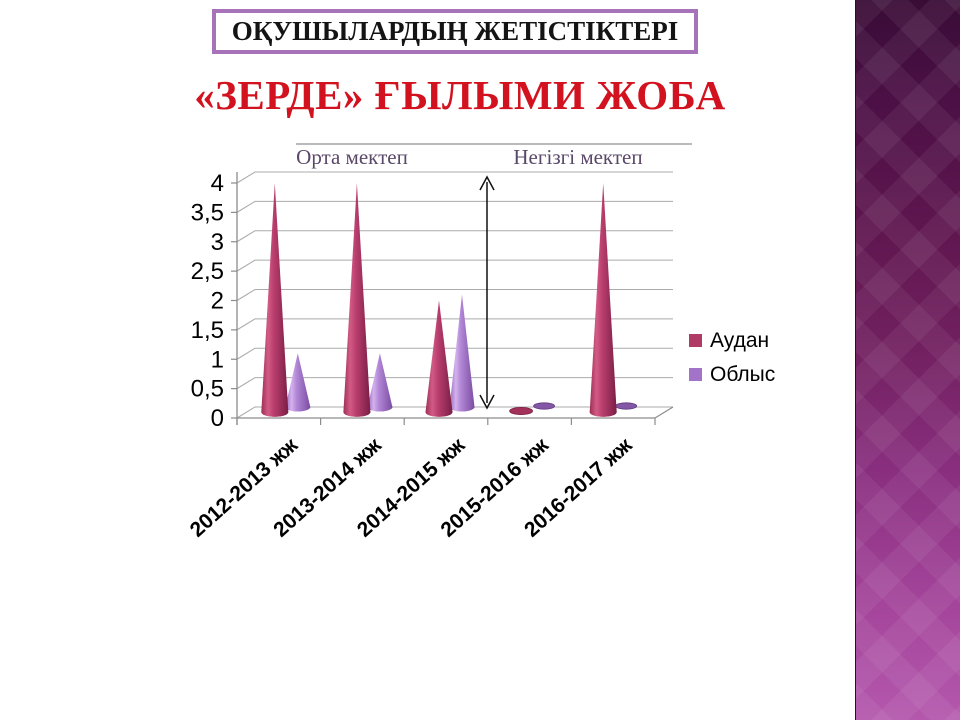  What do you see at coordinates (207, 271) in the screenshot?
I see `y-axis-tick-label: 2,5` at bounding box center [207, 271].